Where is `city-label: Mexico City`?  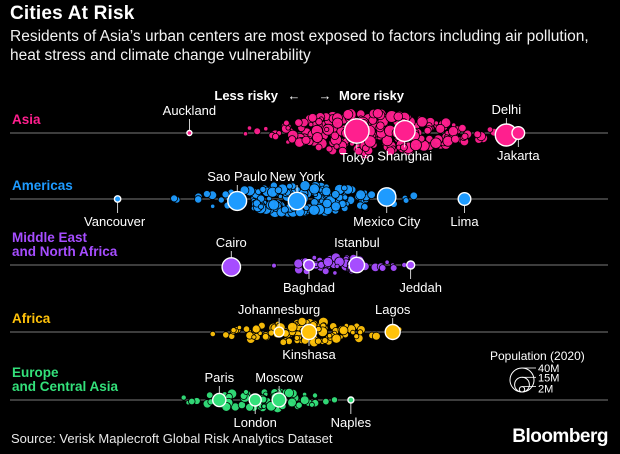
city-label: Mexico City is located at coordinates (387, 221).